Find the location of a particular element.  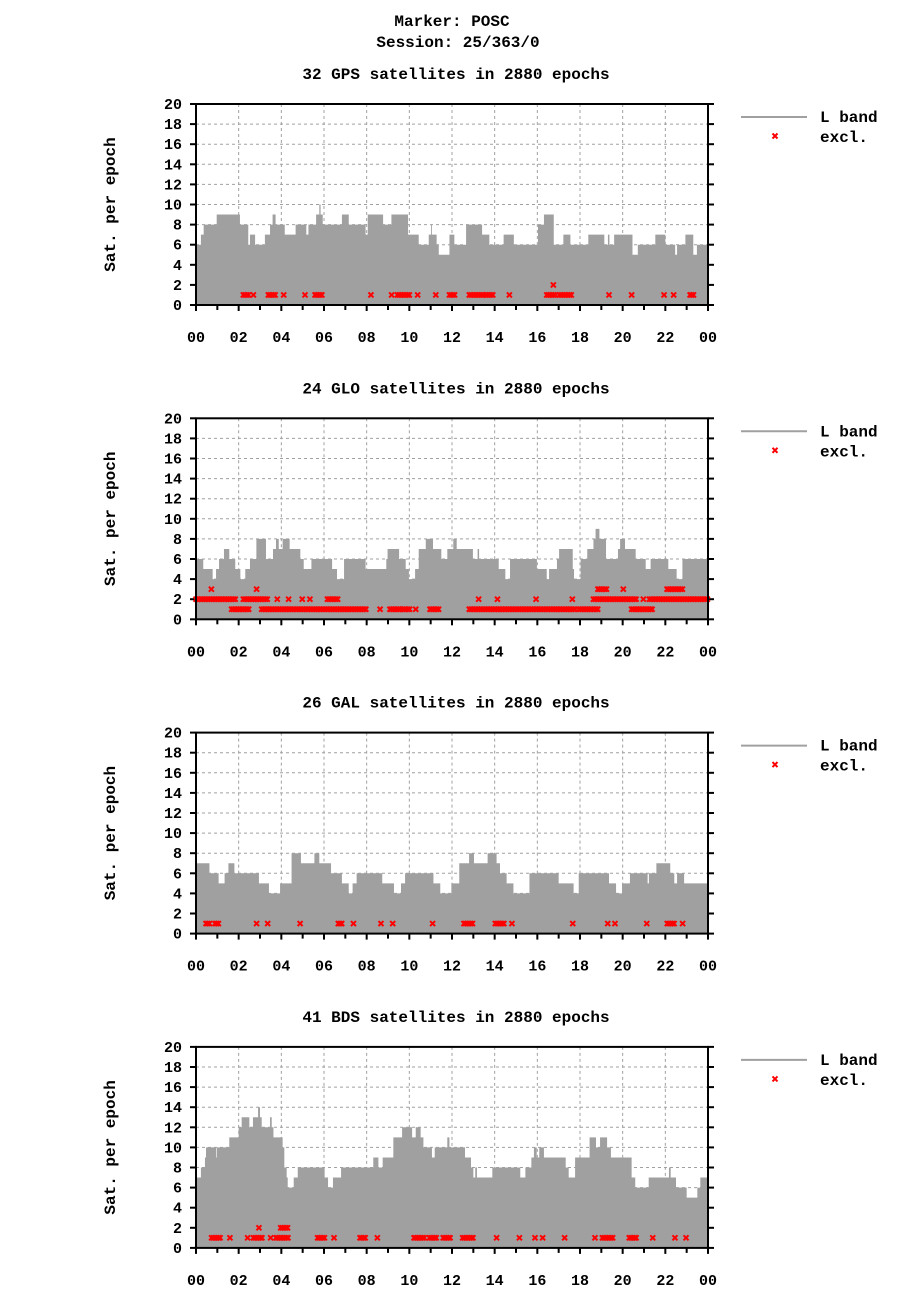

legend-excl-marker is located at coordinates (775, 450).